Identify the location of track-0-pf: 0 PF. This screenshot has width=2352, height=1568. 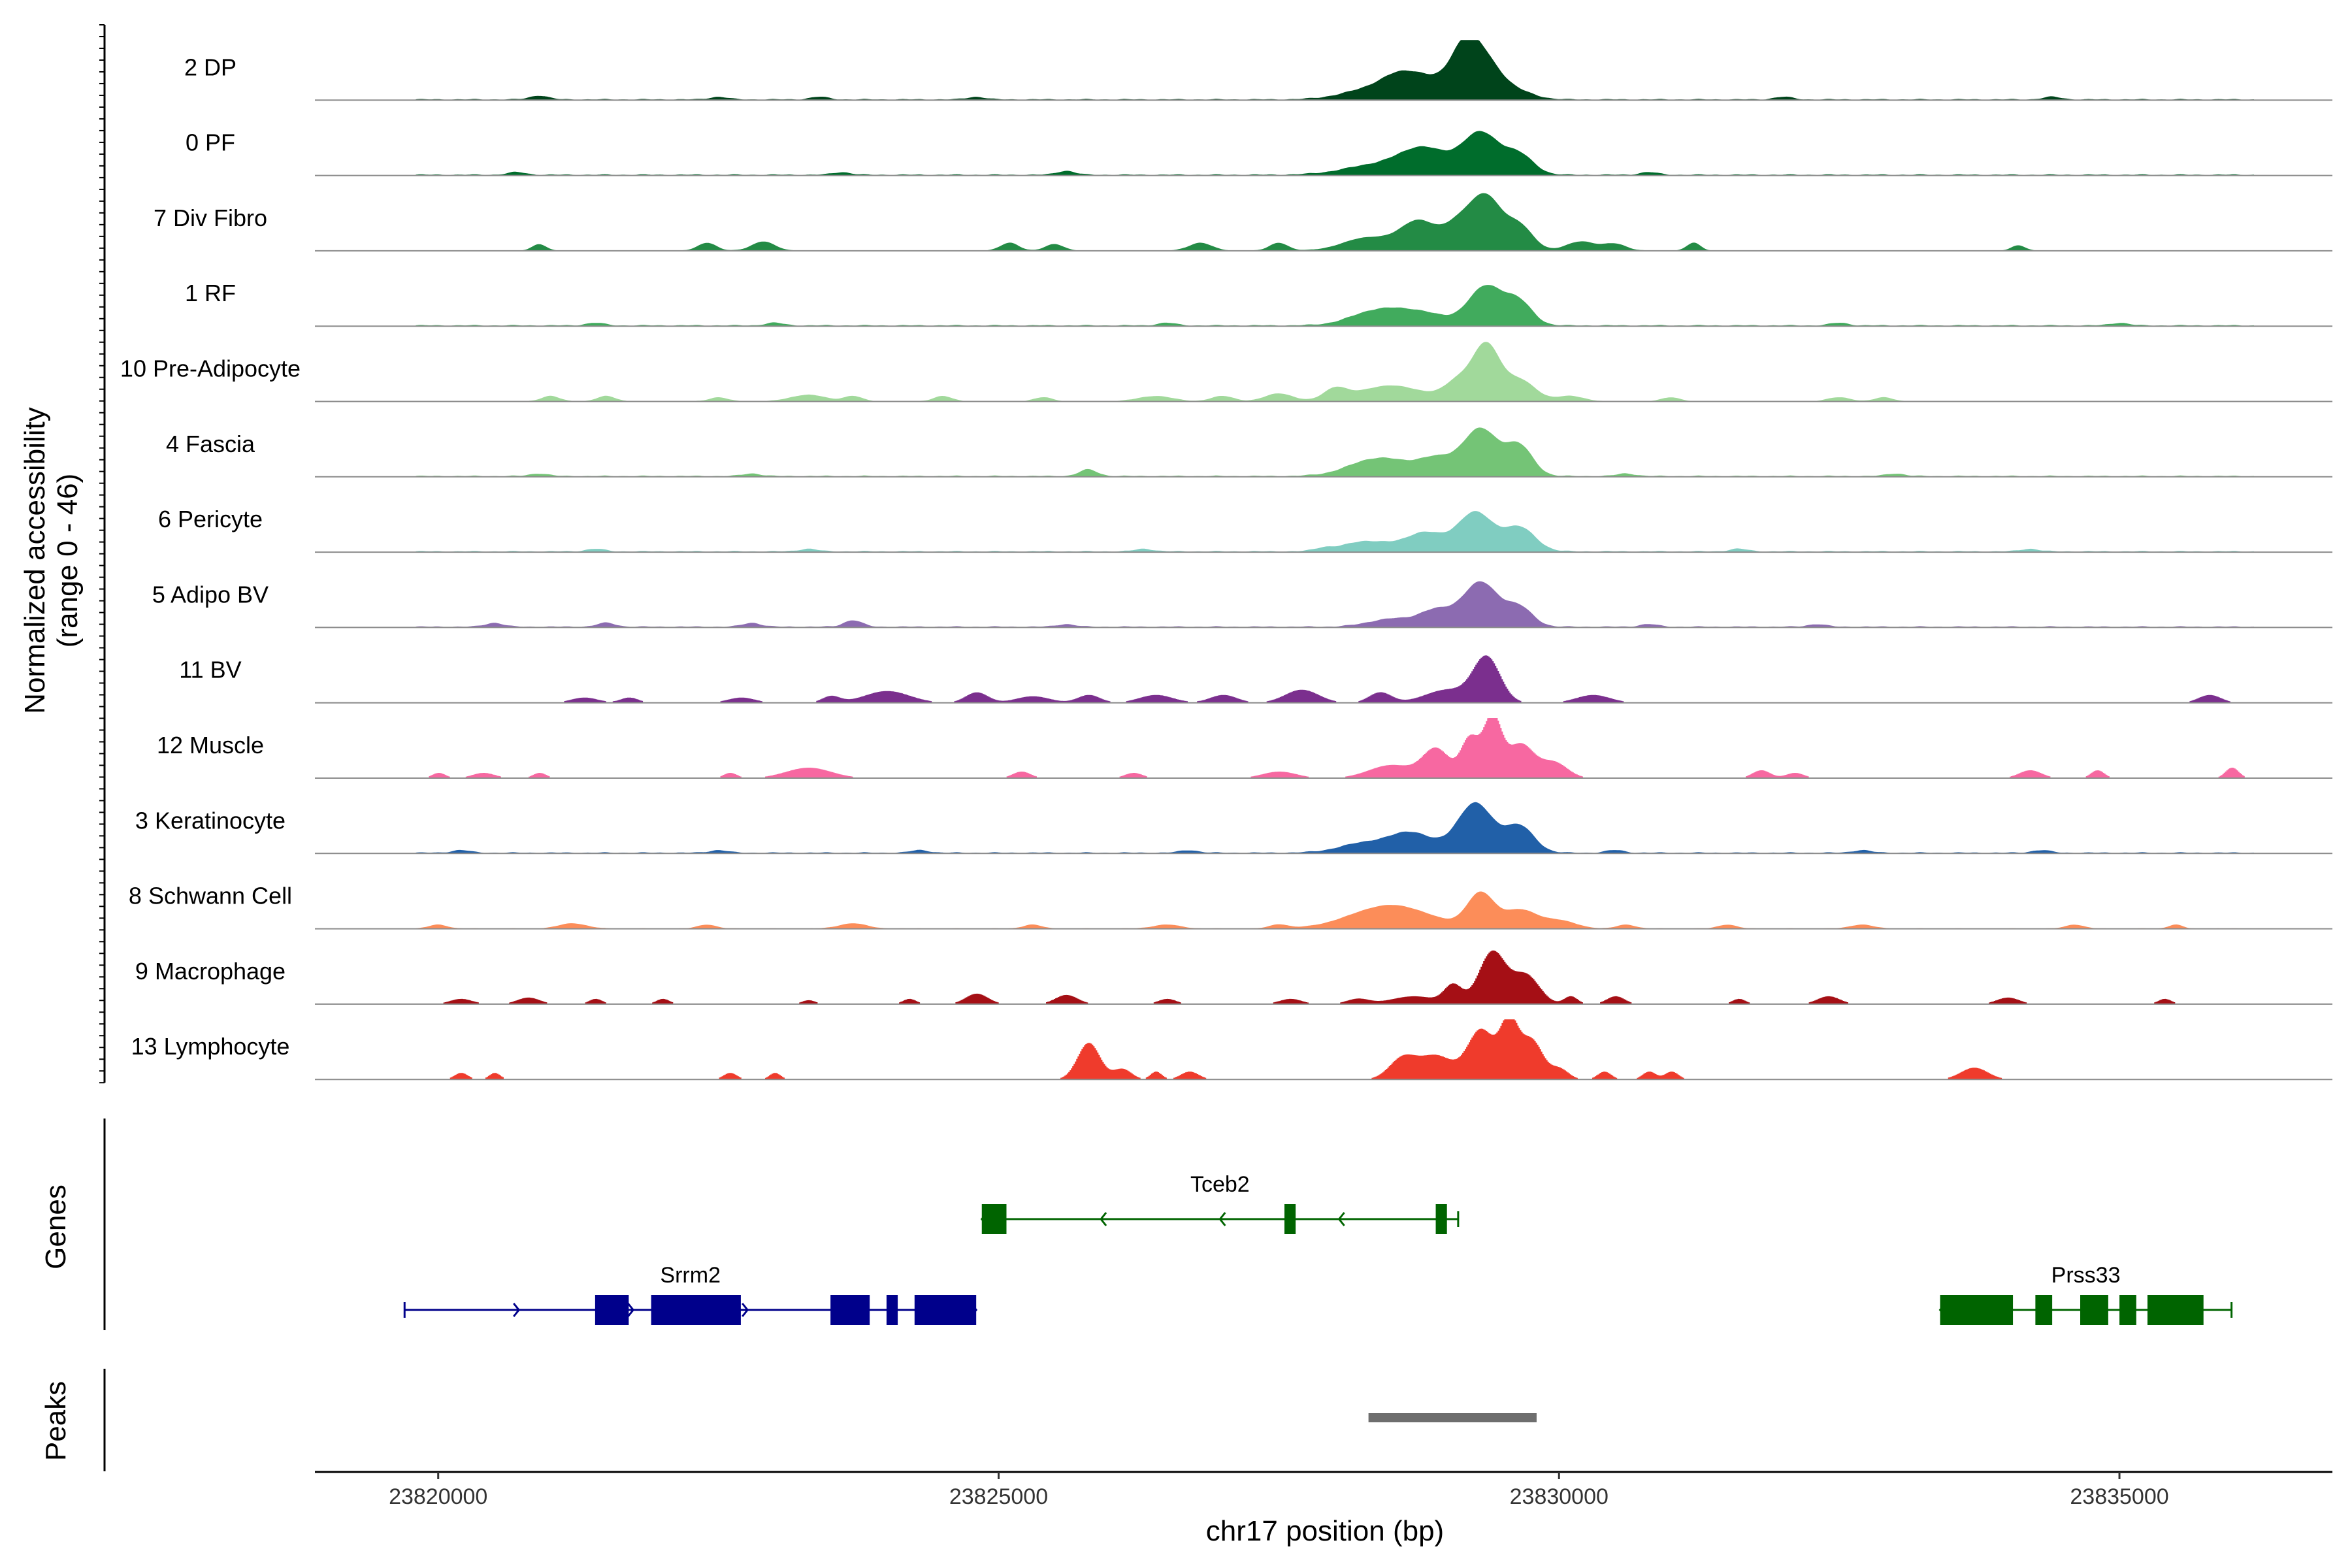
(1259, 152).